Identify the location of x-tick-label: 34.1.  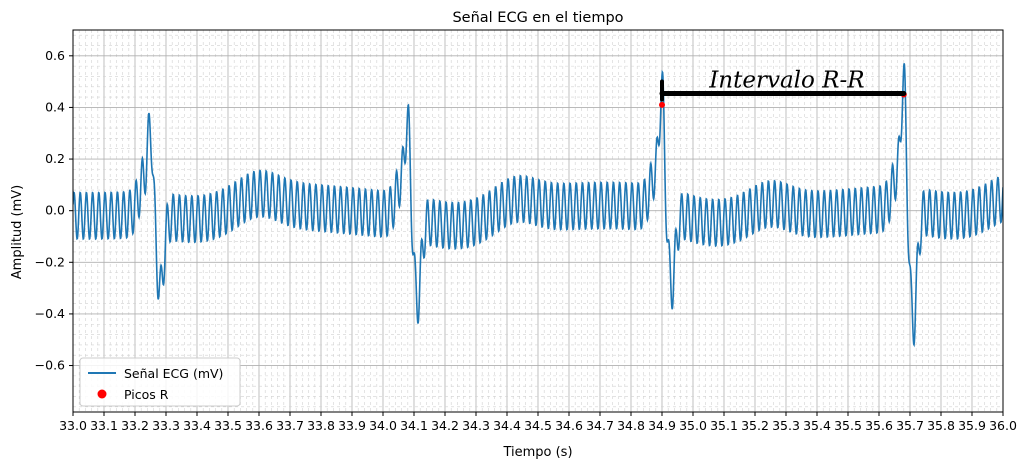
(414, 425).